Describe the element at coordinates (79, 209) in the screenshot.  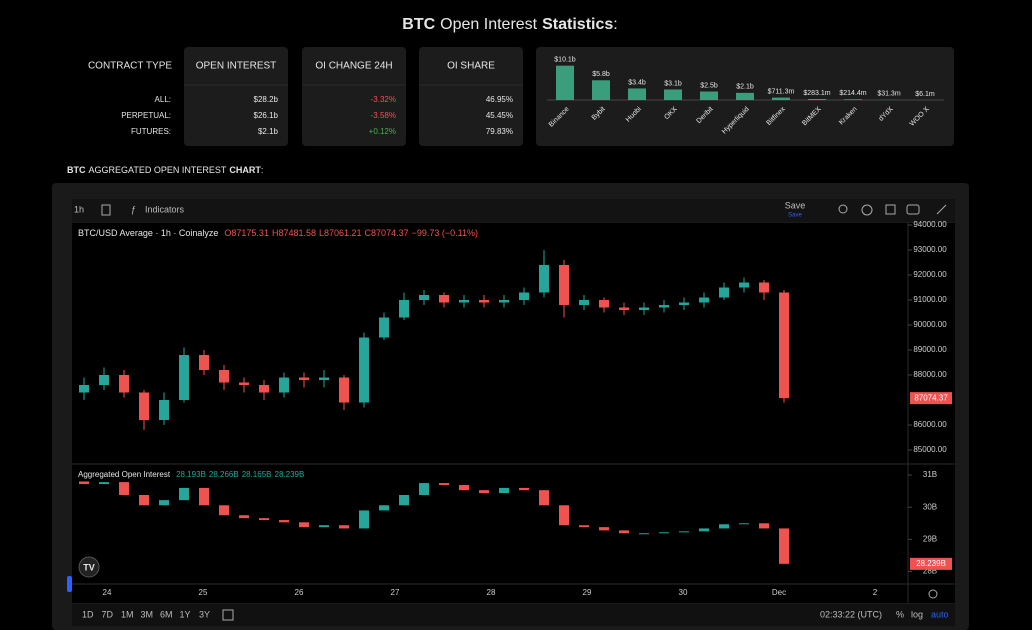
I see `interval-button: 1h` at that location.